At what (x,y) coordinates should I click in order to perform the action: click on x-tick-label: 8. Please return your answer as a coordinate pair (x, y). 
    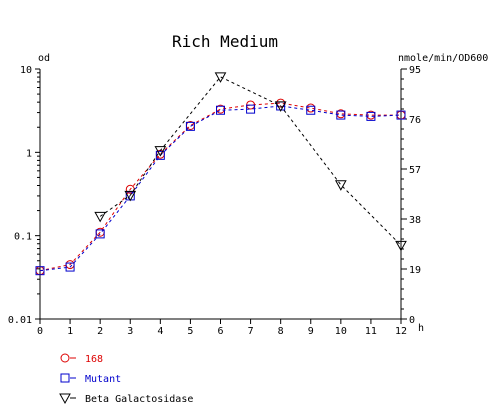
    Looking at the image, I should click on (281, 331).